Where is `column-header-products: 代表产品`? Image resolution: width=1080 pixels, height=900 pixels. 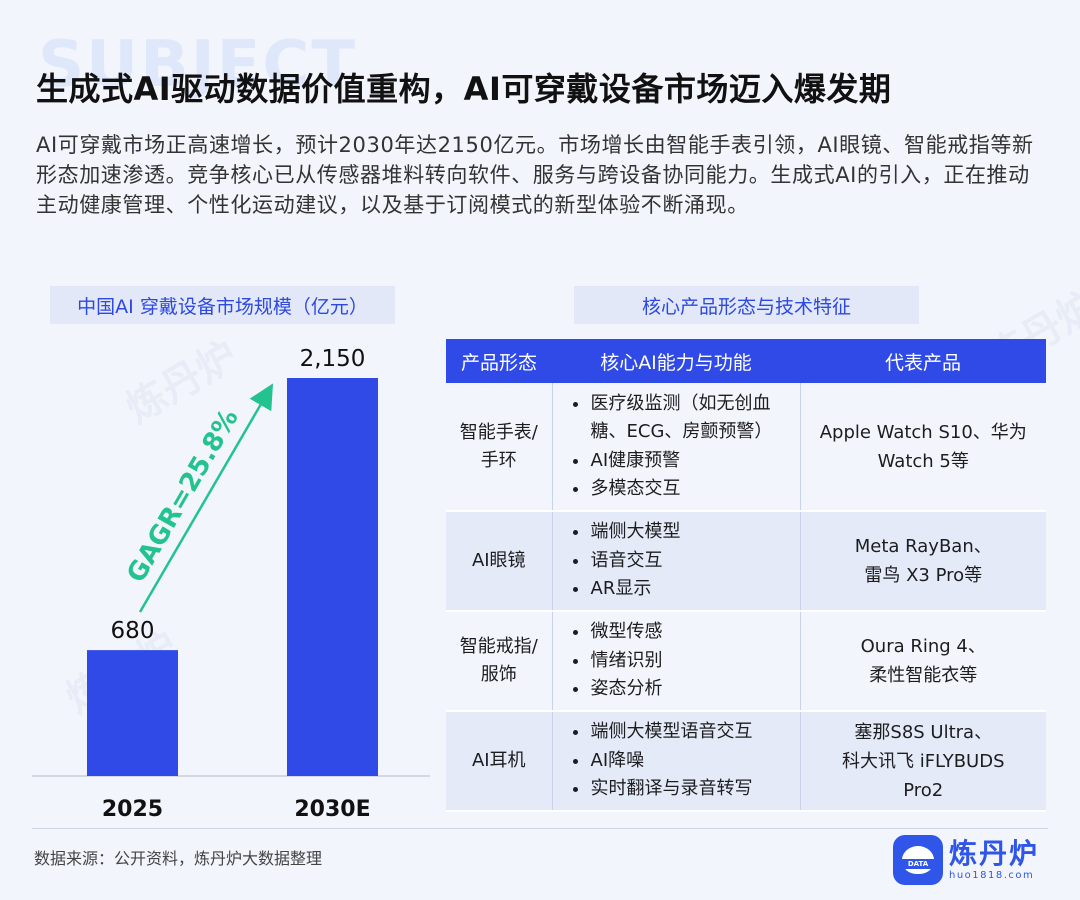 column-header-products: 代表产品 is located at coordinates (923, 361).